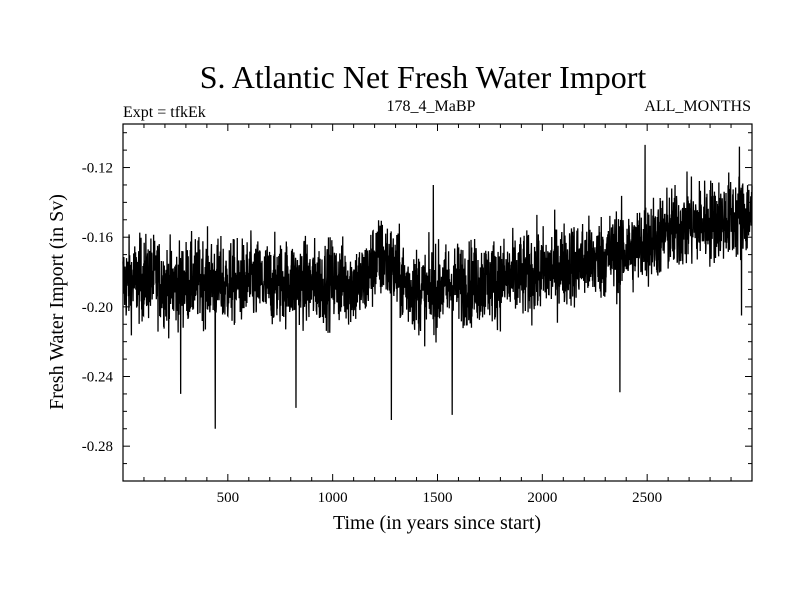  I want to click on months-label: ALL_MONTHS, so click(697, 106).